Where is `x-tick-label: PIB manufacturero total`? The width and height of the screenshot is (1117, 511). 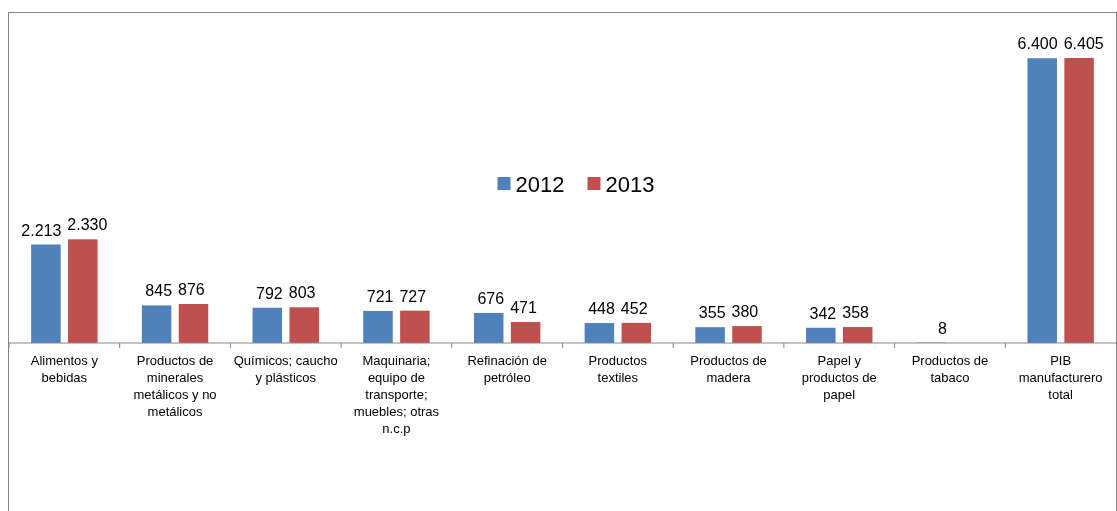 x-tick-label: PIB manufacturero total is located at coordinates (1060, 377).